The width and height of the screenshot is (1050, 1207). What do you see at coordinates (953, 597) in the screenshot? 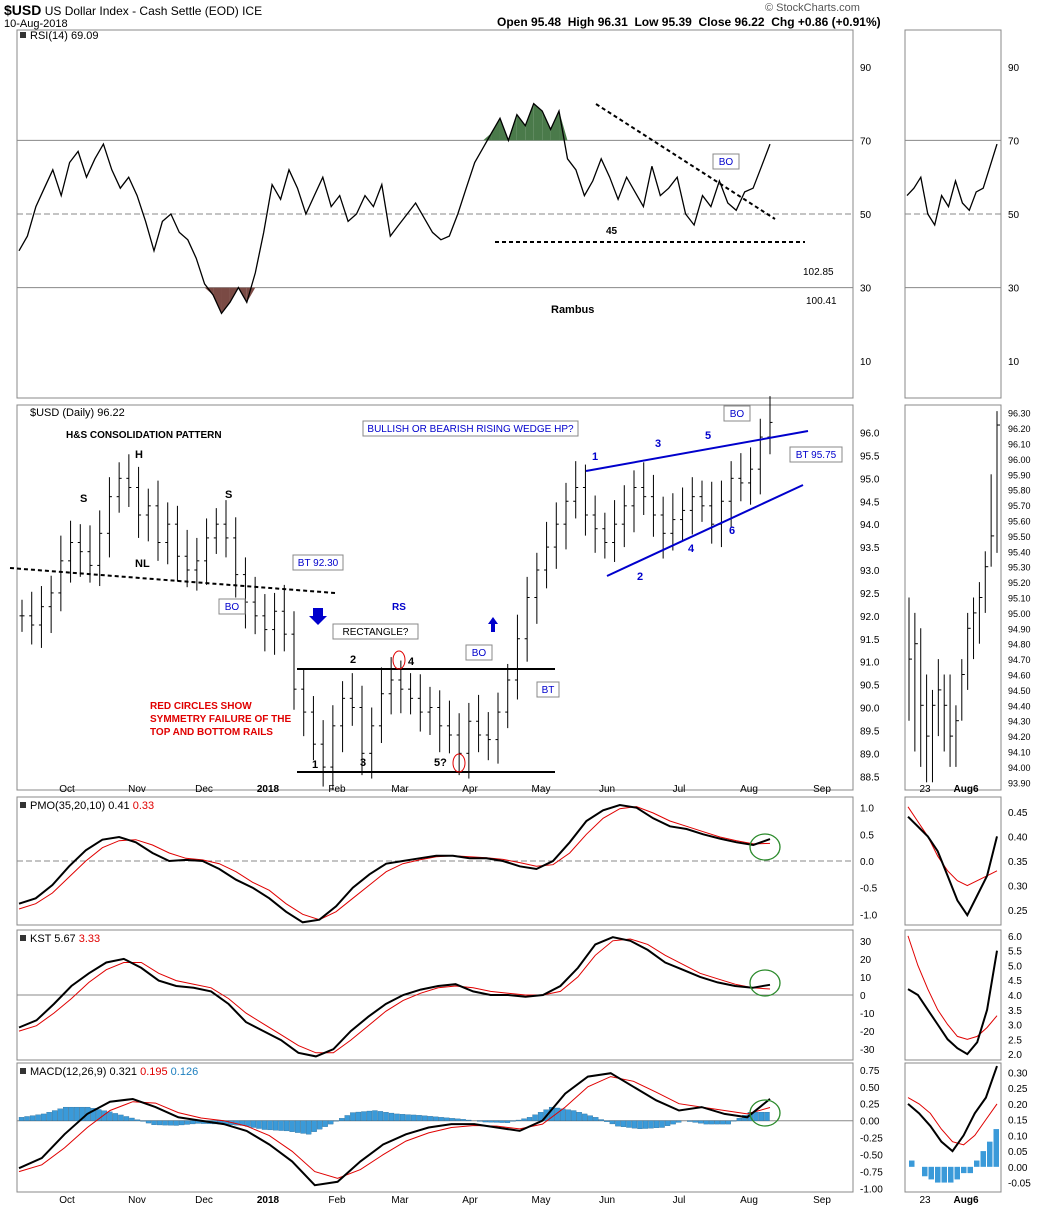
I see `price-panel-inset-frame` at bounding box center [953, 597].